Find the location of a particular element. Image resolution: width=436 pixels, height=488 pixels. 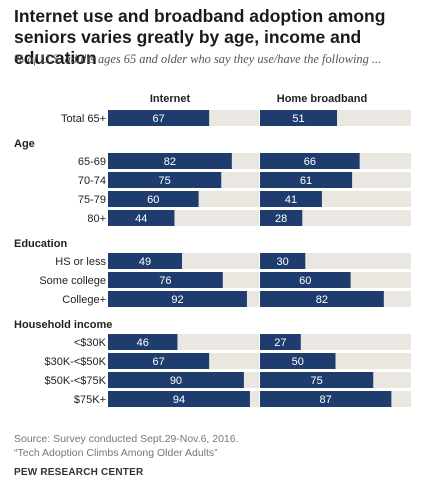

bar-value-label: 94 is located at coordinates (179, 400).